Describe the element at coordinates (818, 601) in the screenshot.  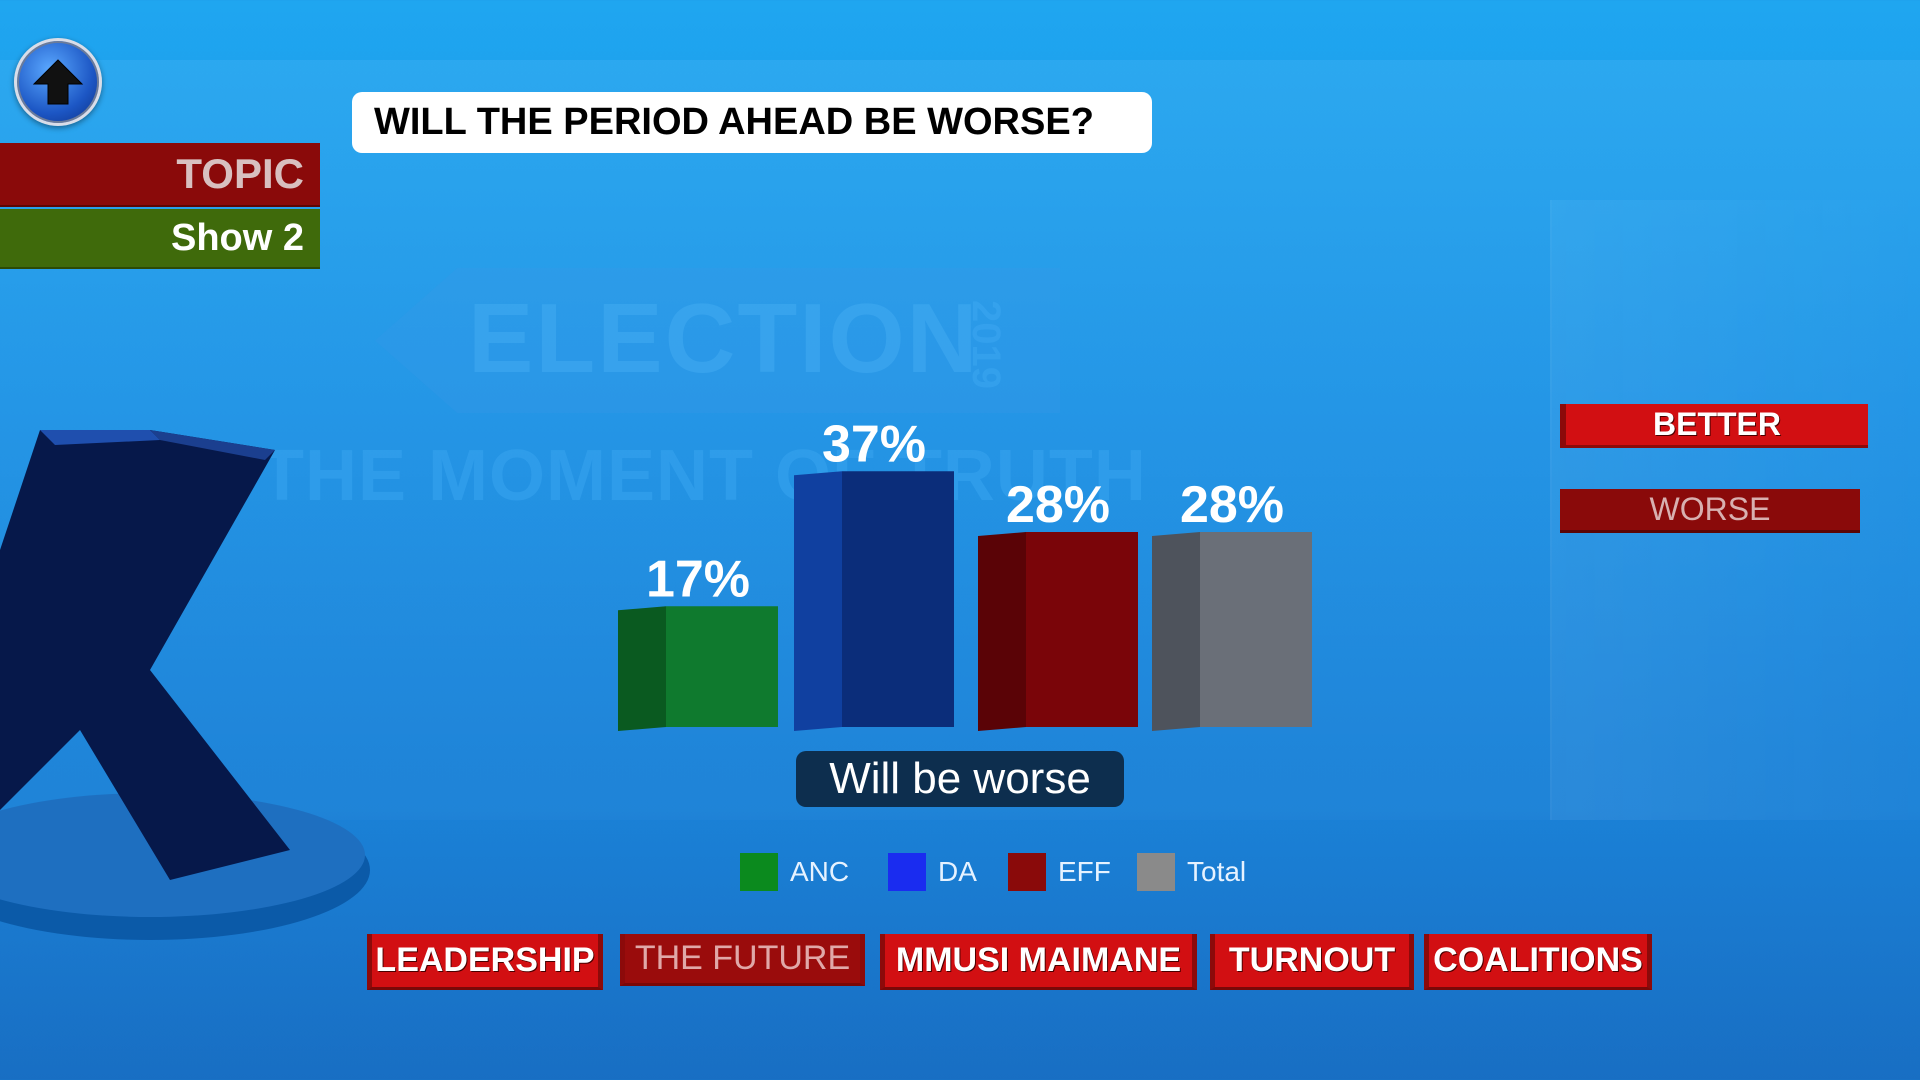
I see `bar-side-da` at that location.